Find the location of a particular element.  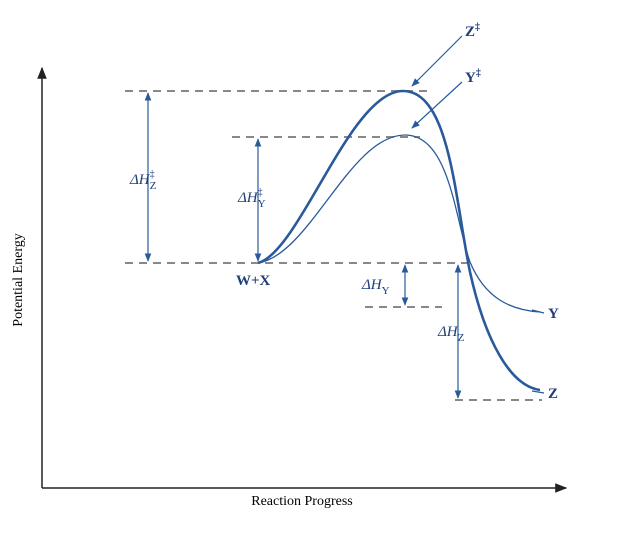

pointer-ts-y is located at coordinates (437, 105).